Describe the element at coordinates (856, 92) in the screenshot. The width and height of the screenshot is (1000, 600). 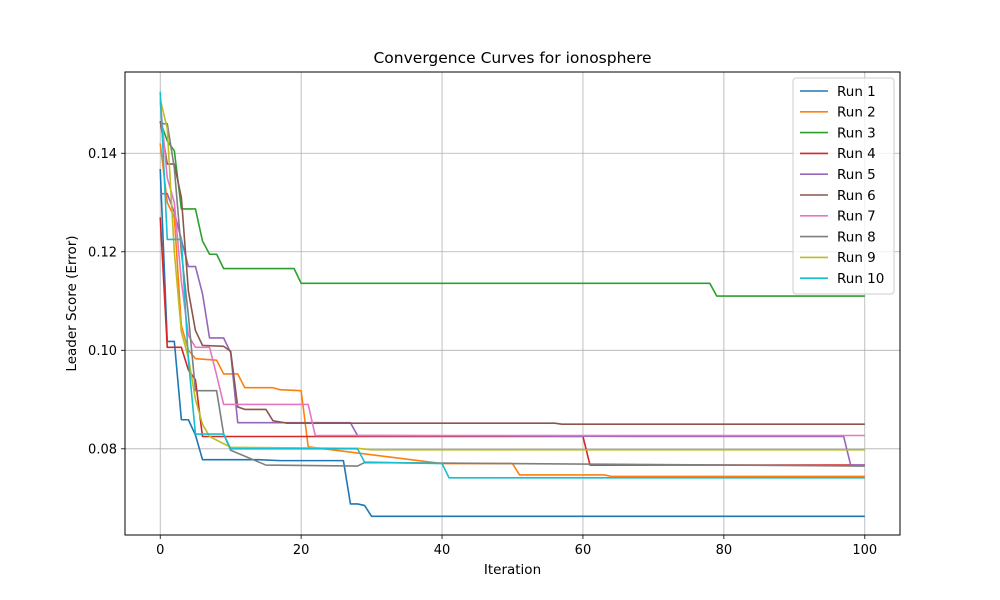
I see `legend-label-run-1: Run 1` at that location.